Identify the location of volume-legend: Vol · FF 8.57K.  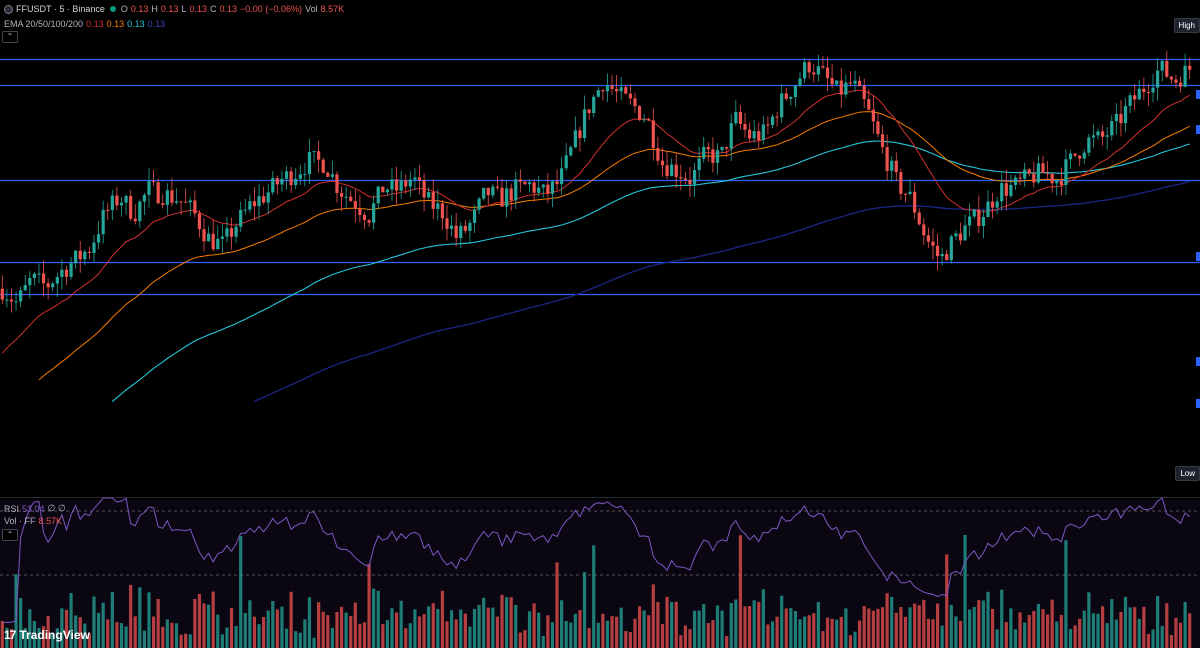
(33, 521).